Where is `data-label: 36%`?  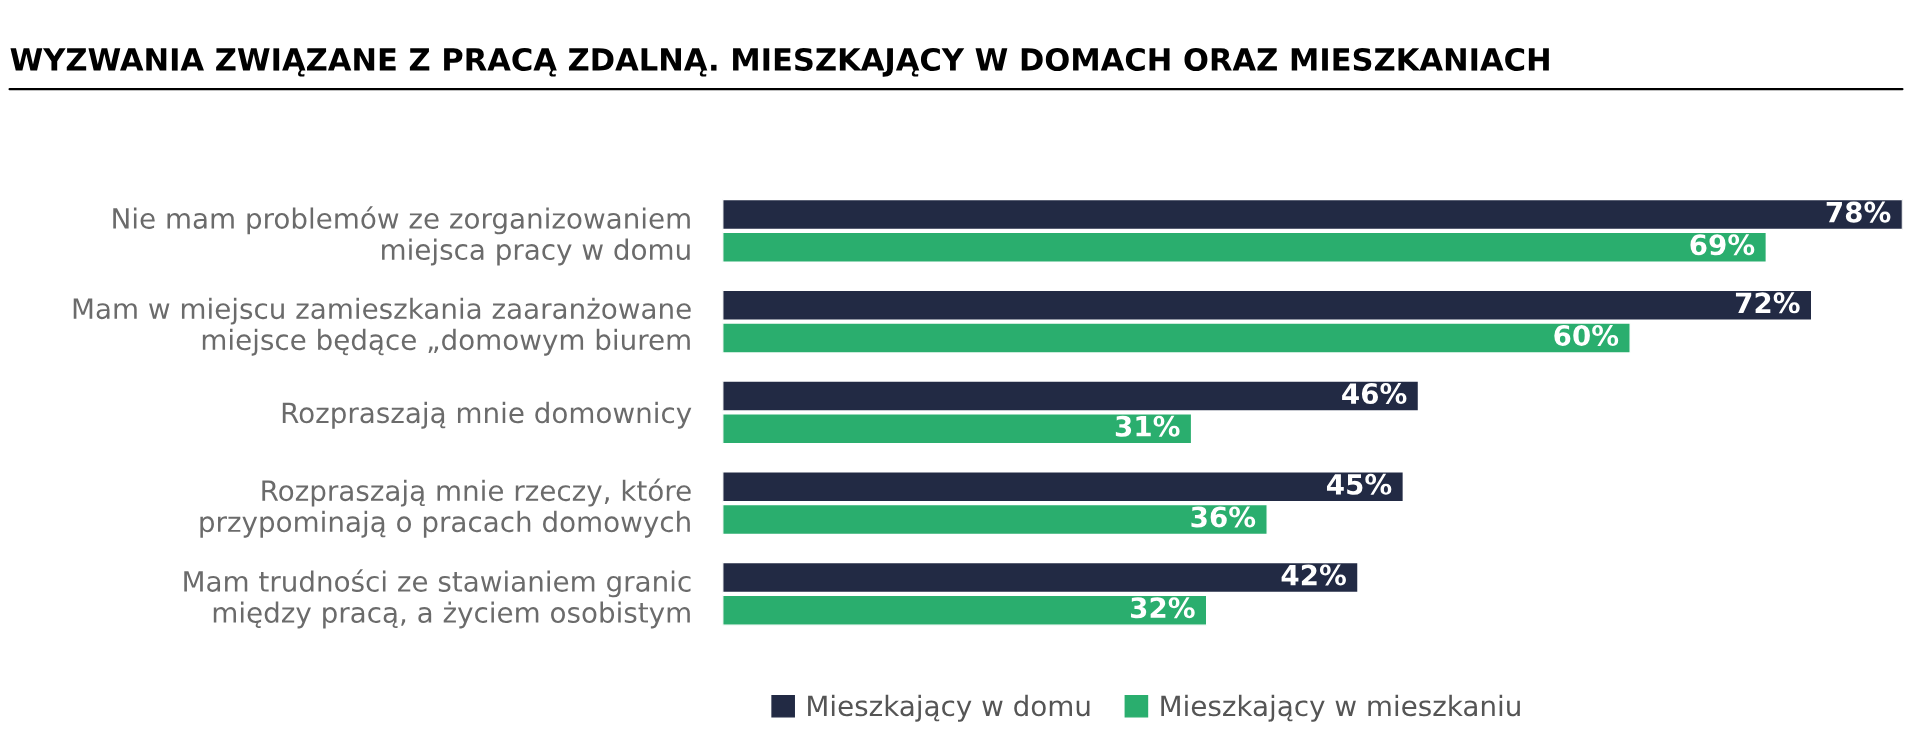 data-label: 36% is located at coordinates (1223, 517).